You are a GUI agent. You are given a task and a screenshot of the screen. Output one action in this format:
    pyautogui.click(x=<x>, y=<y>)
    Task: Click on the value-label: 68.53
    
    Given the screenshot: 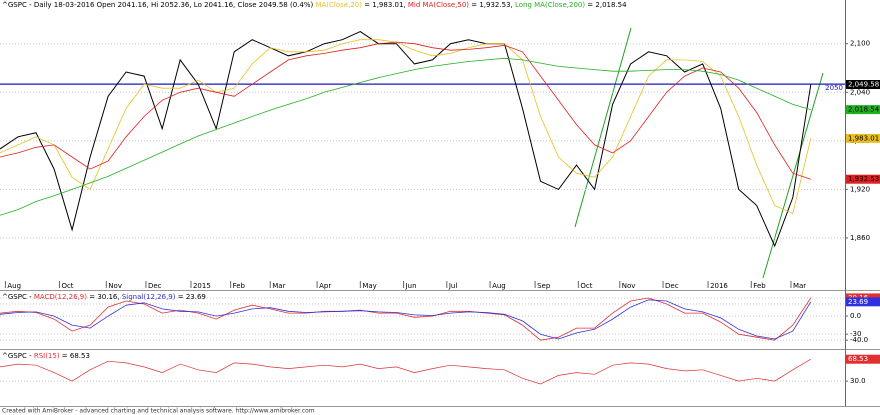 What is the action you would take?
    pyautogui.click(x=858, y=359)
    